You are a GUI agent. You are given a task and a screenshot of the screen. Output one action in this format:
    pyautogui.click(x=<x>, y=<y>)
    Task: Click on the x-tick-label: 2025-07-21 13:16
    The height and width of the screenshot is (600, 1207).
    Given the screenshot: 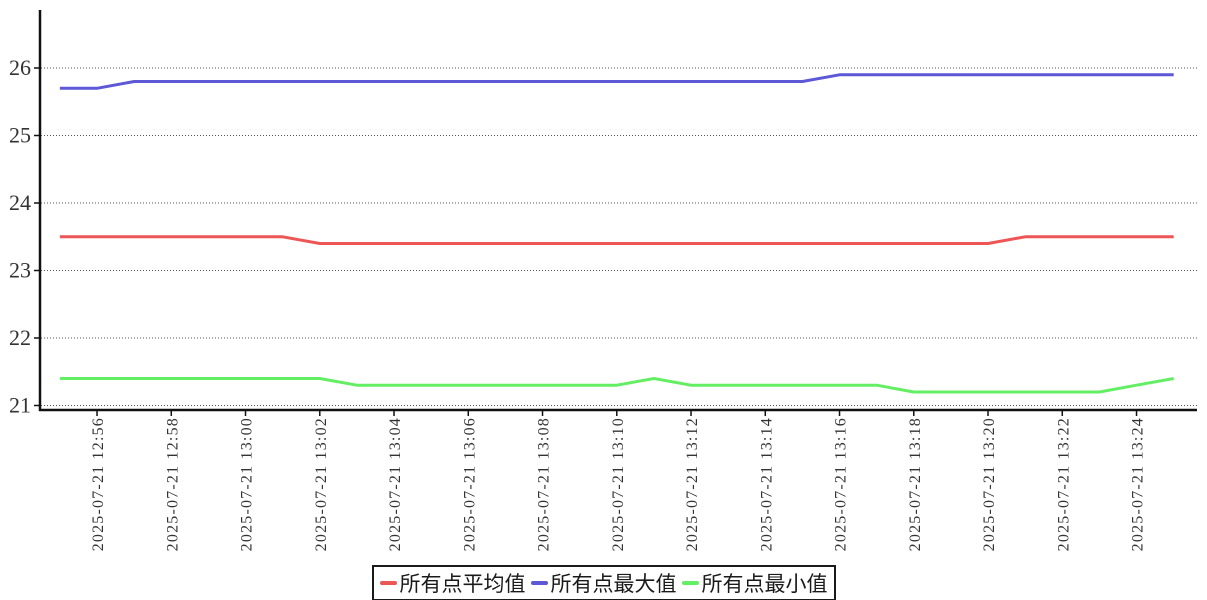 What is the action you would take?
    pyautogui.click(x=841, y=484)
    